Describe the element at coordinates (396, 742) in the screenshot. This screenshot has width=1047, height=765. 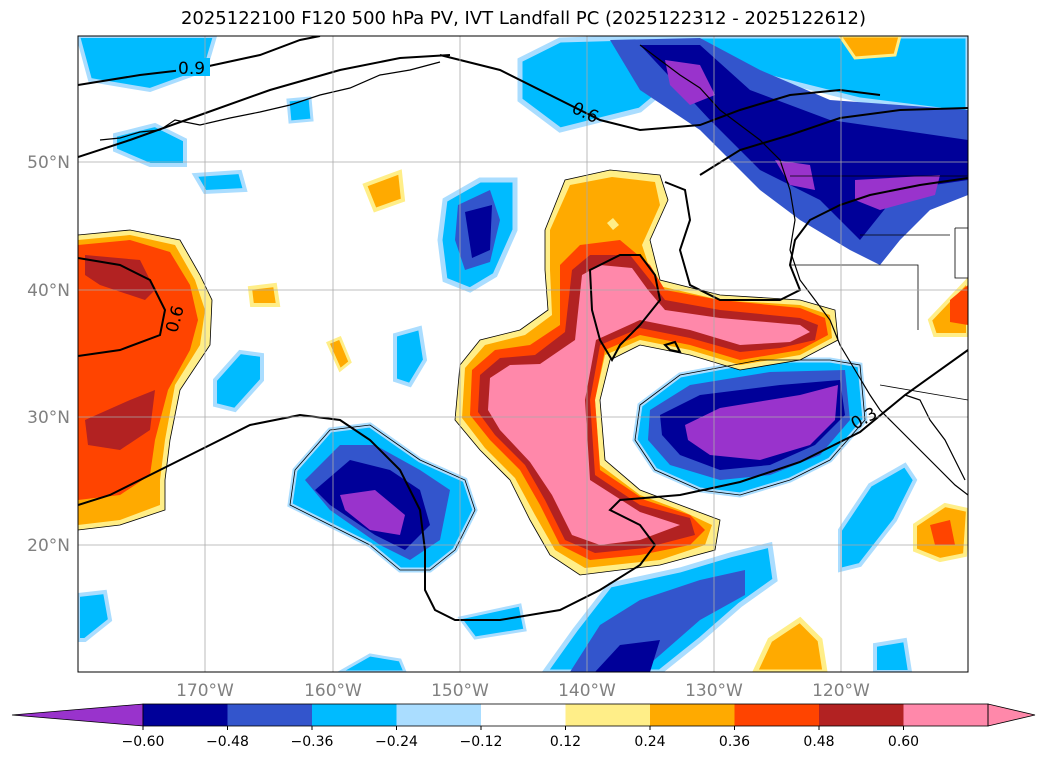
I see `colorbar-tick-label: −0.24` at that location.